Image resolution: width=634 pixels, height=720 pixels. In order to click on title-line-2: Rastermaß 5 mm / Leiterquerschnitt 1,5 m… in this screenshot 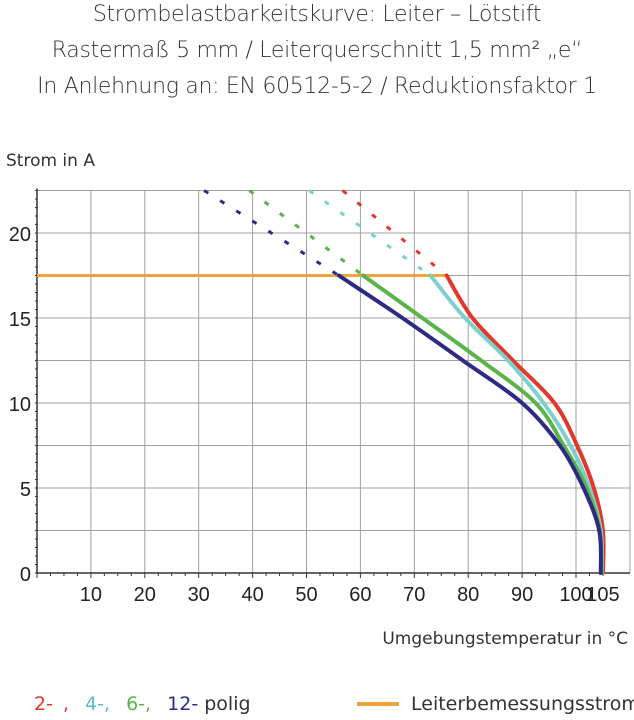, I will do `click(317, 50)`.